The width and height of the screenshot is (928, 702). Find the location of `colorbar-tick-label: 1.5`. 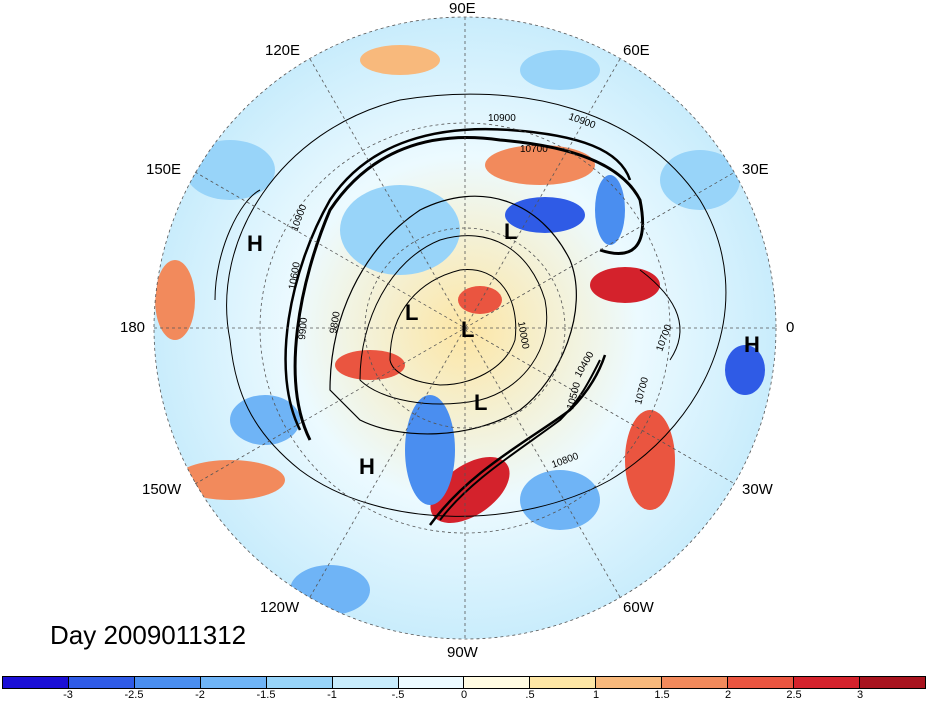

colorbar-tick-label: 1.5 is located at coordinates (662, 695).